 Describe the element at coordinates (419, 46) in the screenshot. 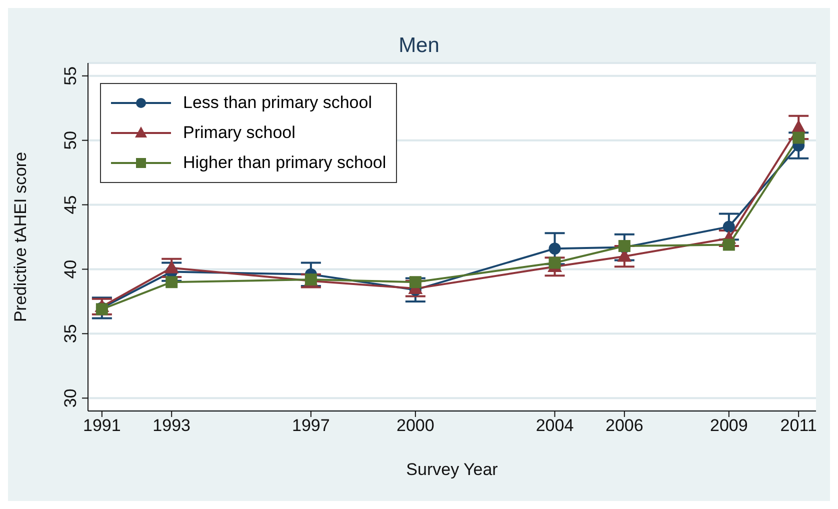

I see `chart-title: Men` at that location.